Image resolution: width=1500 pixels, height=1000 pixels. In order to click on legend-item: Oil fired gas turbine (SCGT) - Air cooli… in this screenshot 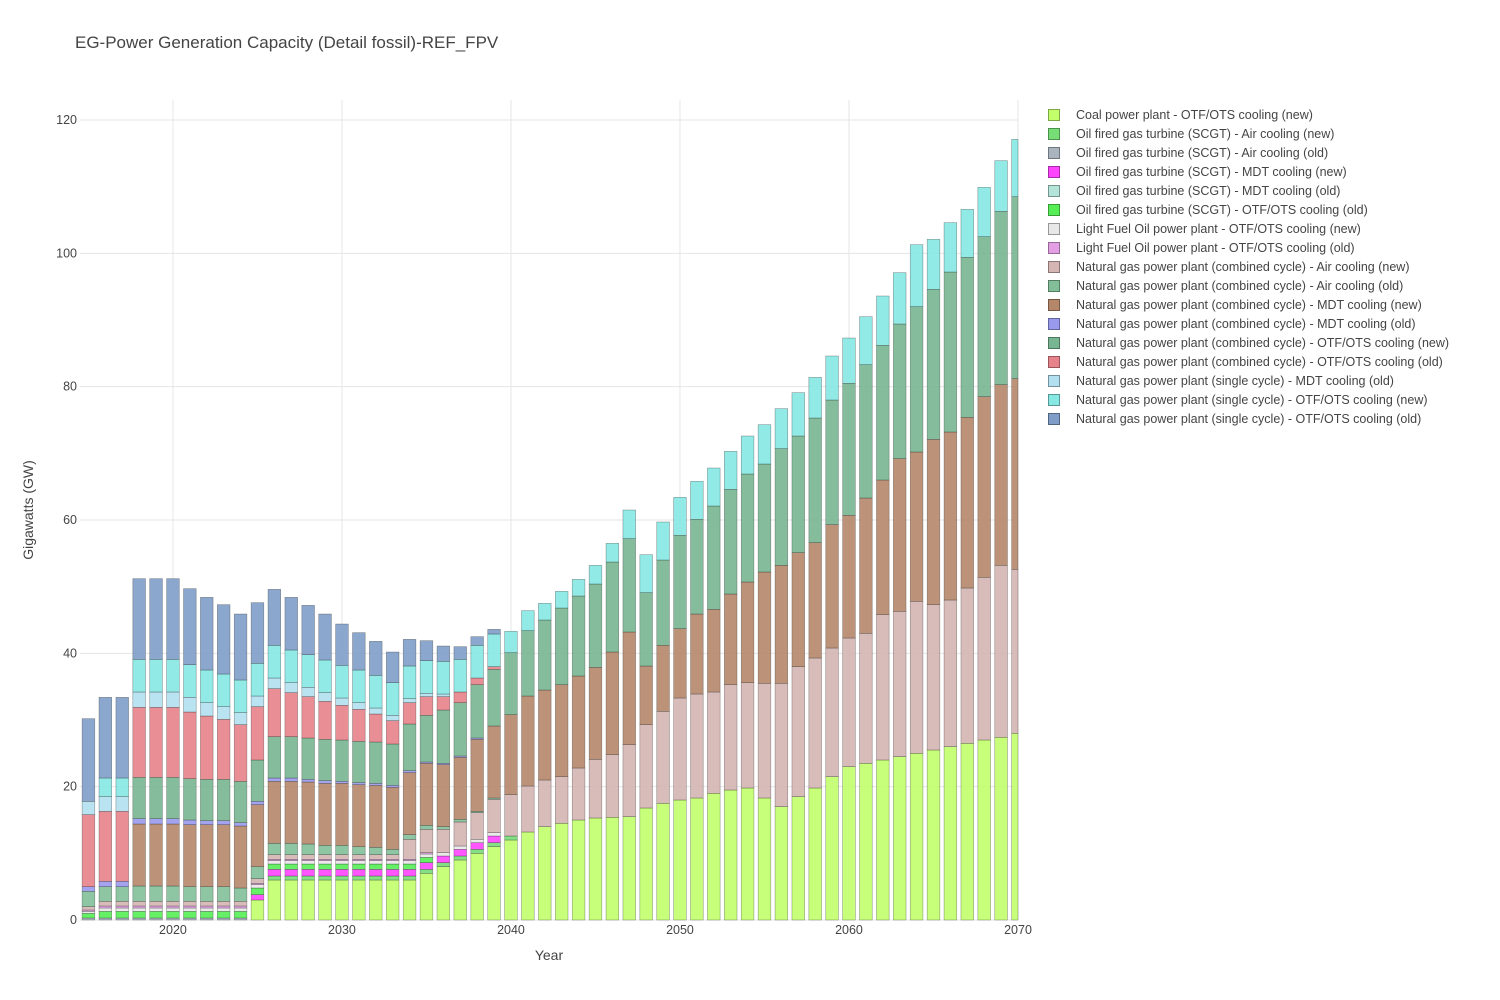, I will do `click(1248, 152)`.